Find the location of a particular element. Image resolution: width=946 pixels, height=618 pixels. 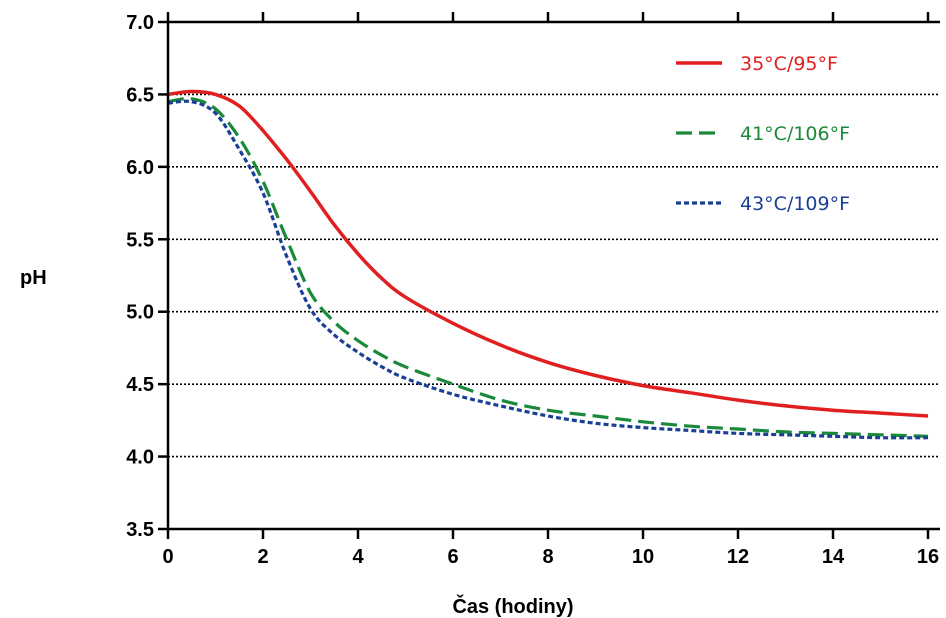

legend-label-0: 35°C/95°F is located at coordinates (789, 64).